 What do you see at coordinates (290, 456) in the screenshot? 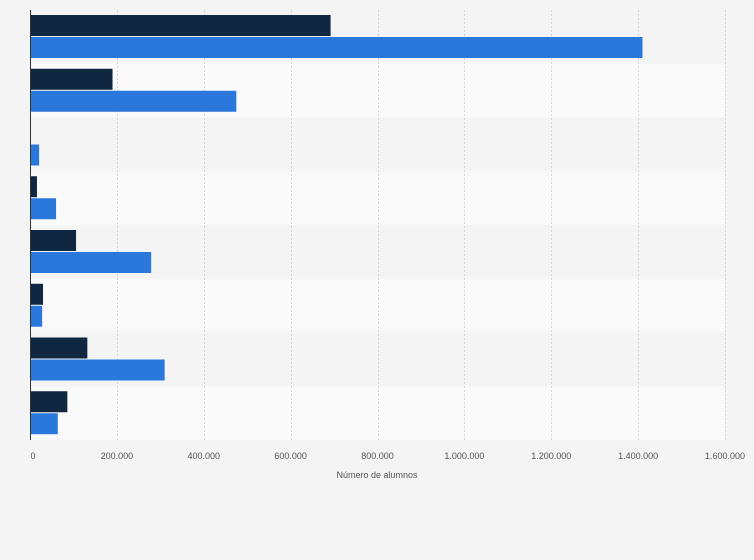
I see `x-tick-label: 600.000` at bounding box center [290, 456].